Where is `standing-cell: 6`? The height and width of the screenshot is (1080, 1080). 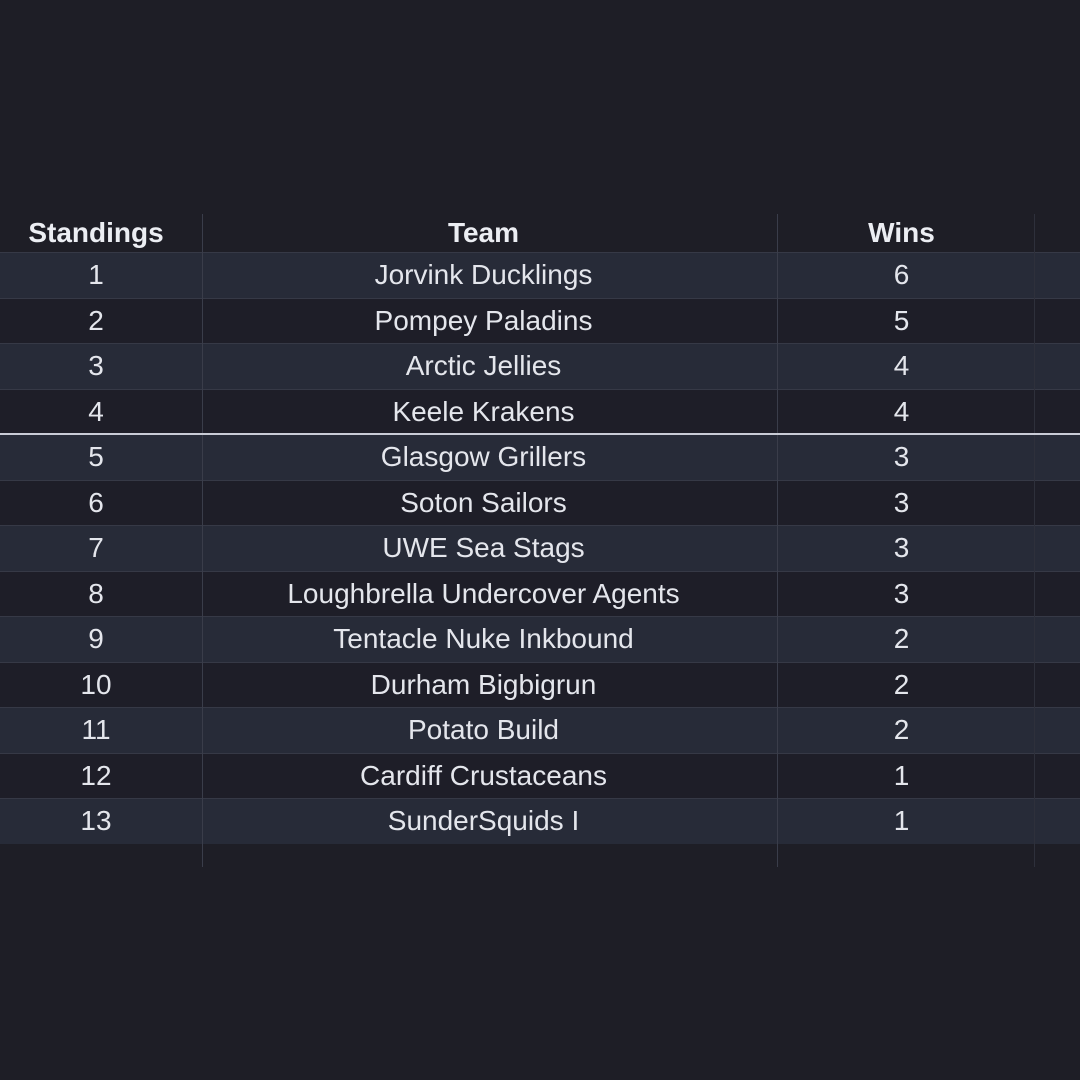
standing-cell: 6 is located at coordinates (96, 502).